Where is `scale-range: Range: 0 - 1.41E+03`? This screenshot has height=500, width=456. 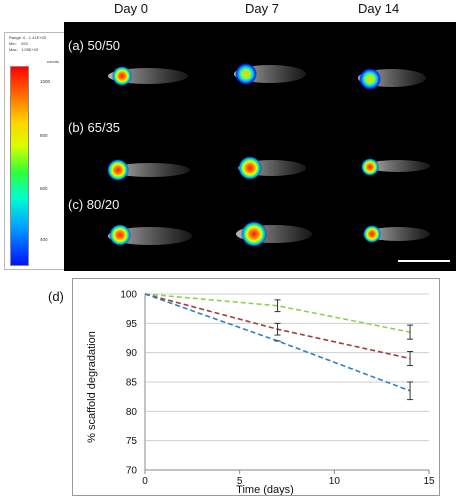 scale-range: Range: 0 - 1.41E+03 is located at coordinates (28, 37).